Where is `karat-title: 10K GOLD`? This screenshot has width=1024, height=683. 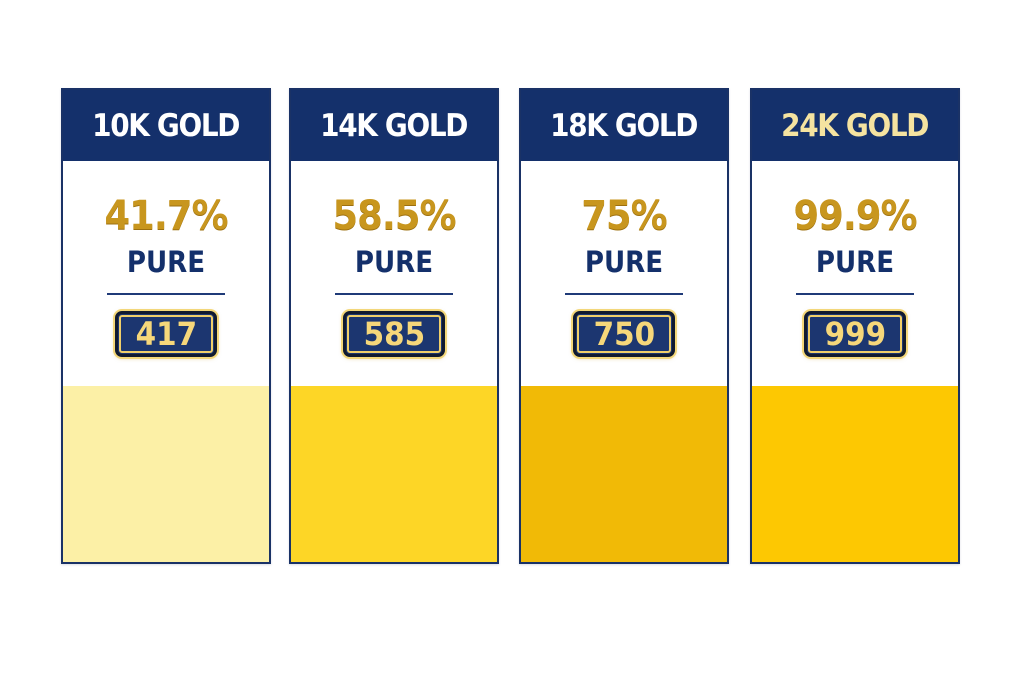
karat-title: 10K GOLD is located at coordinates (166, 125).